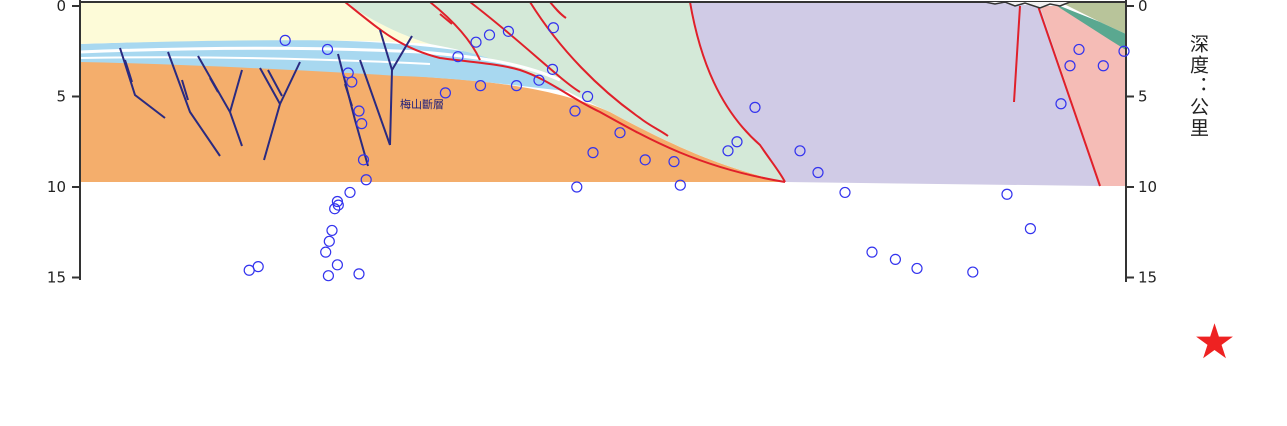 Image resolution: width=1287 pixels, height=426 pixels. I want to click on blue-aquifer-layer, so click(327, 65).